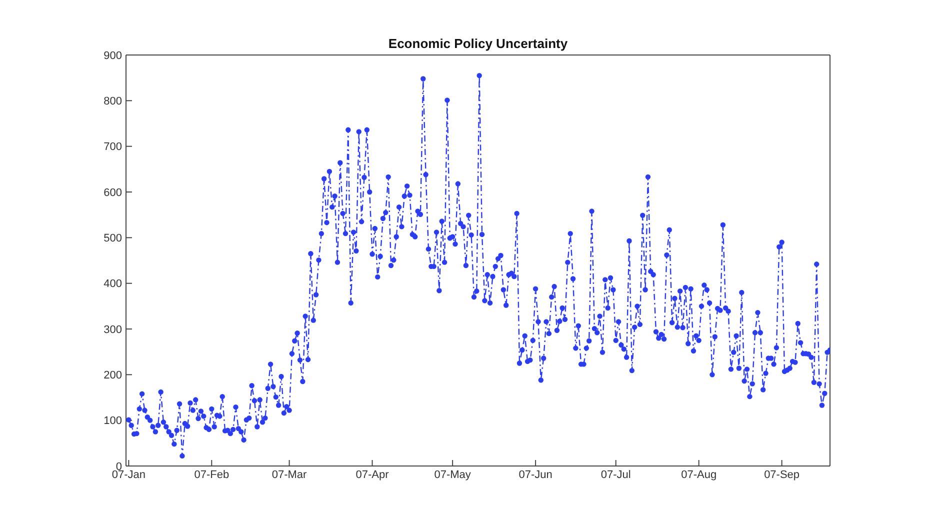 The width and height of the screenshot is (925, 508). Describe the element at coordinates (113, 238) in the screenshot. I see `y-tick-label: 500` at that location.